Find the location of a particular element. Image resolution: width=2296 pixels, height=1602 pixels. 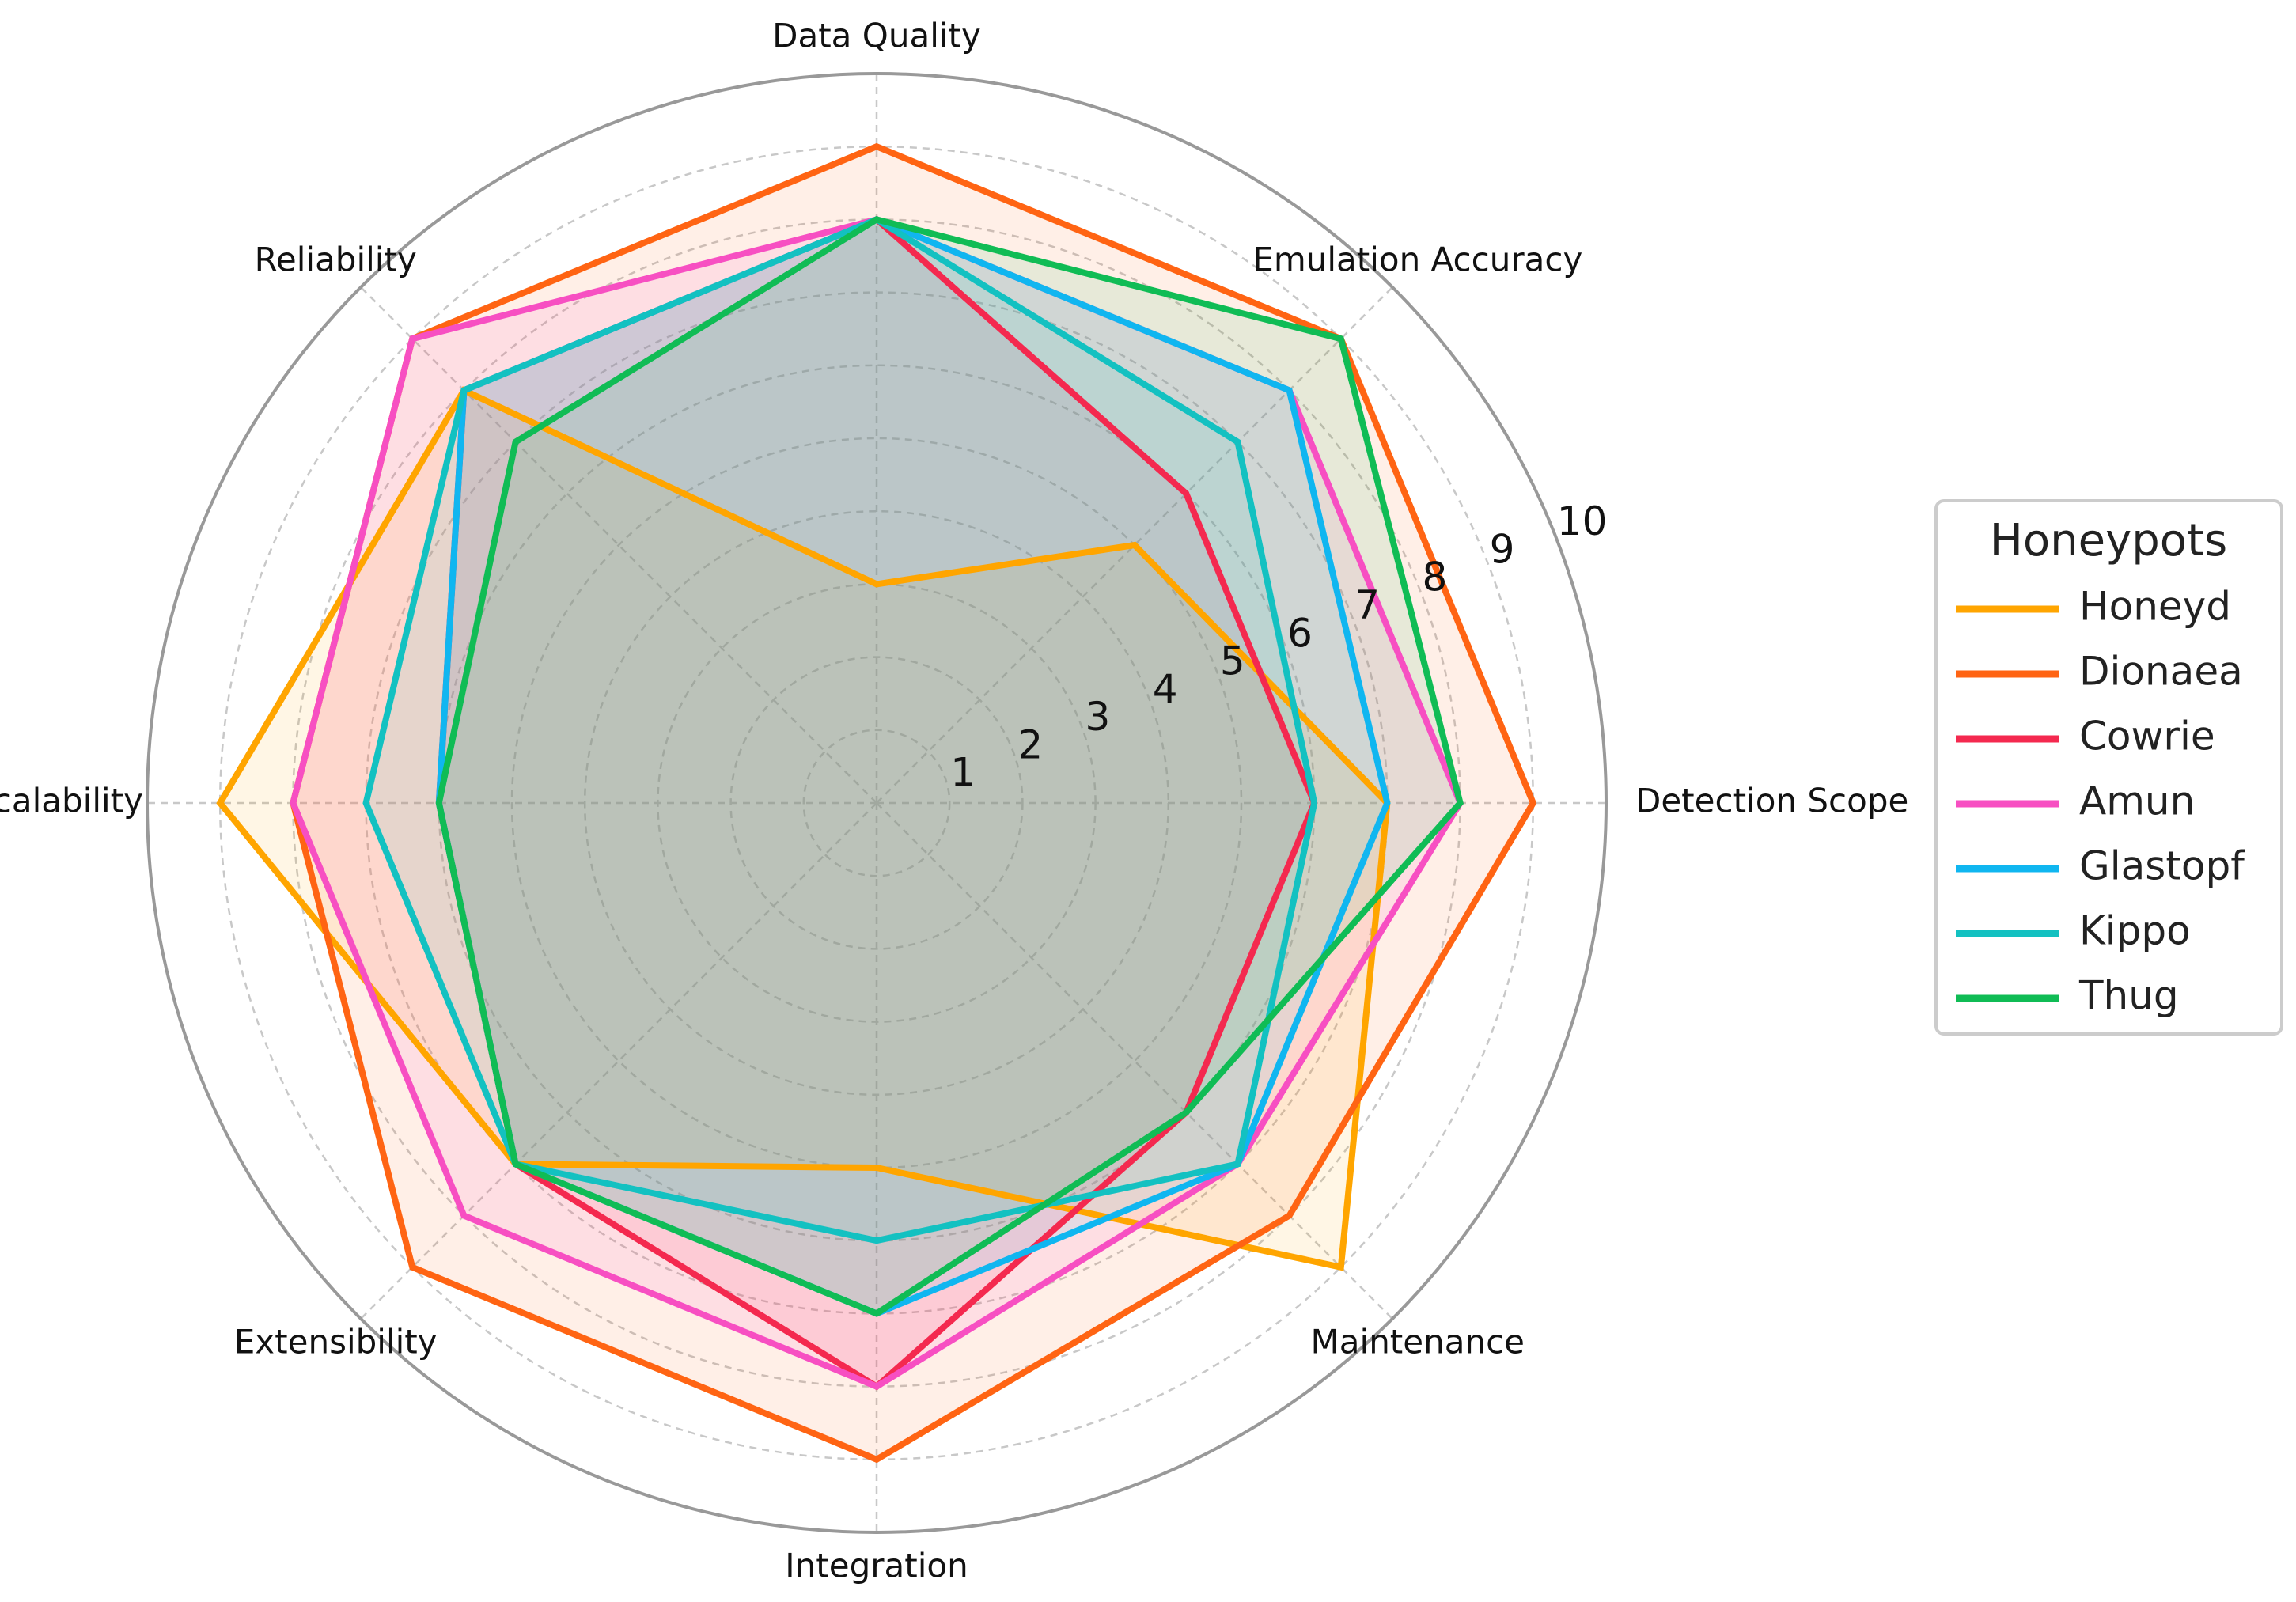

axis-label-extensibility: Extensibility is located at coordinates (336, 1341).